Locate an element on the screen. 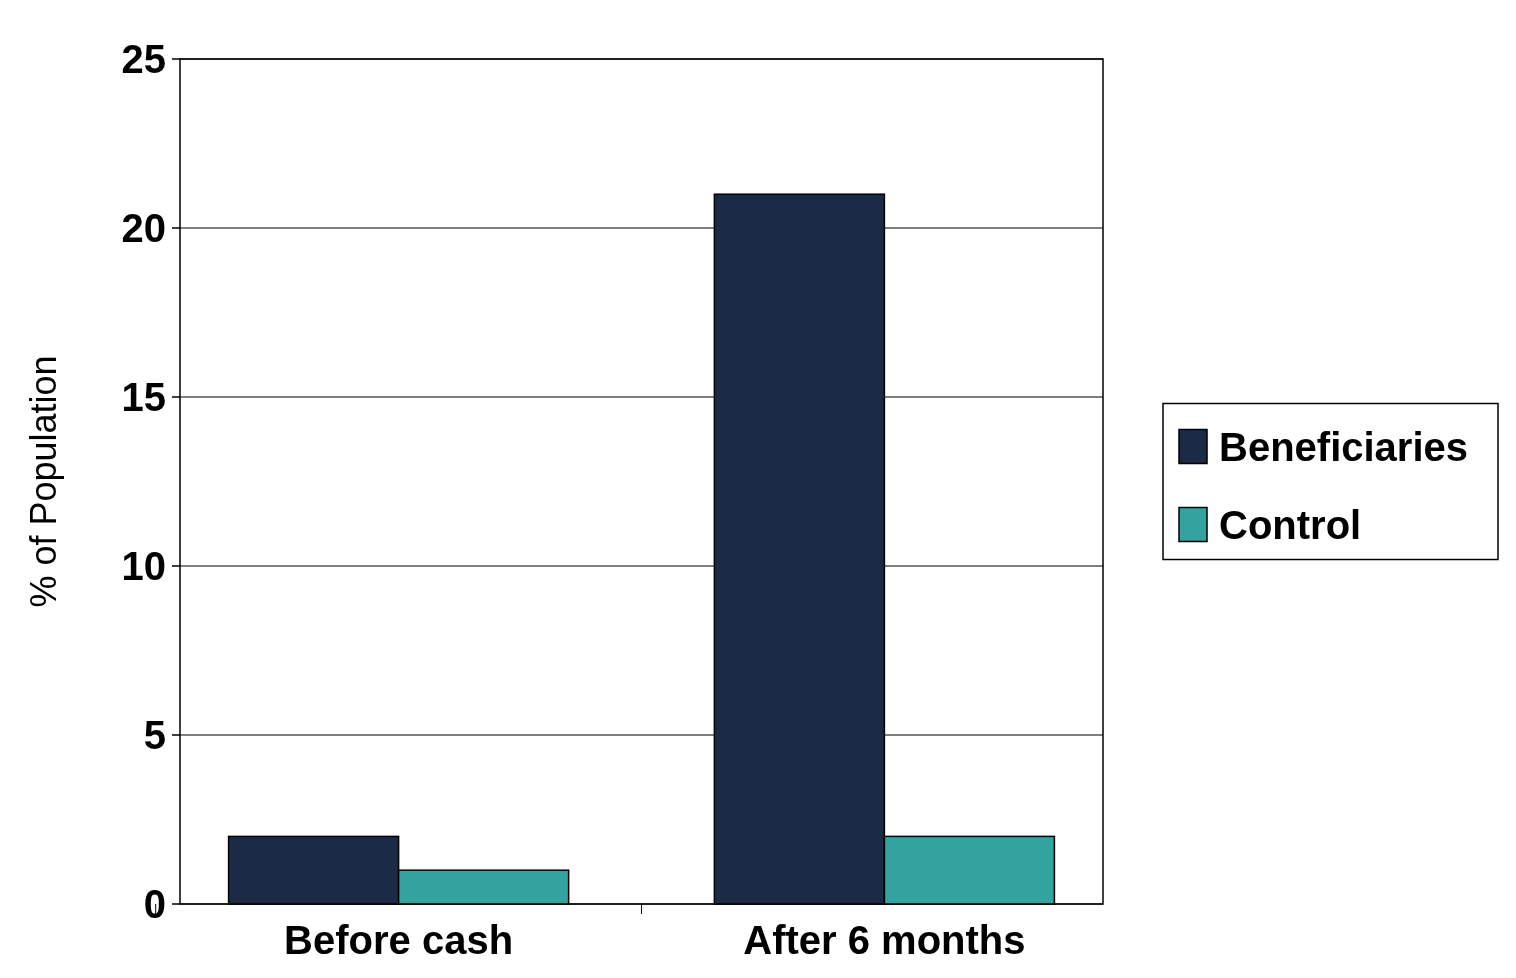 Image resolution: width=1516 pixels, height=978 pixels. y-tick-label: 15 is located at coordinates (143, 397).